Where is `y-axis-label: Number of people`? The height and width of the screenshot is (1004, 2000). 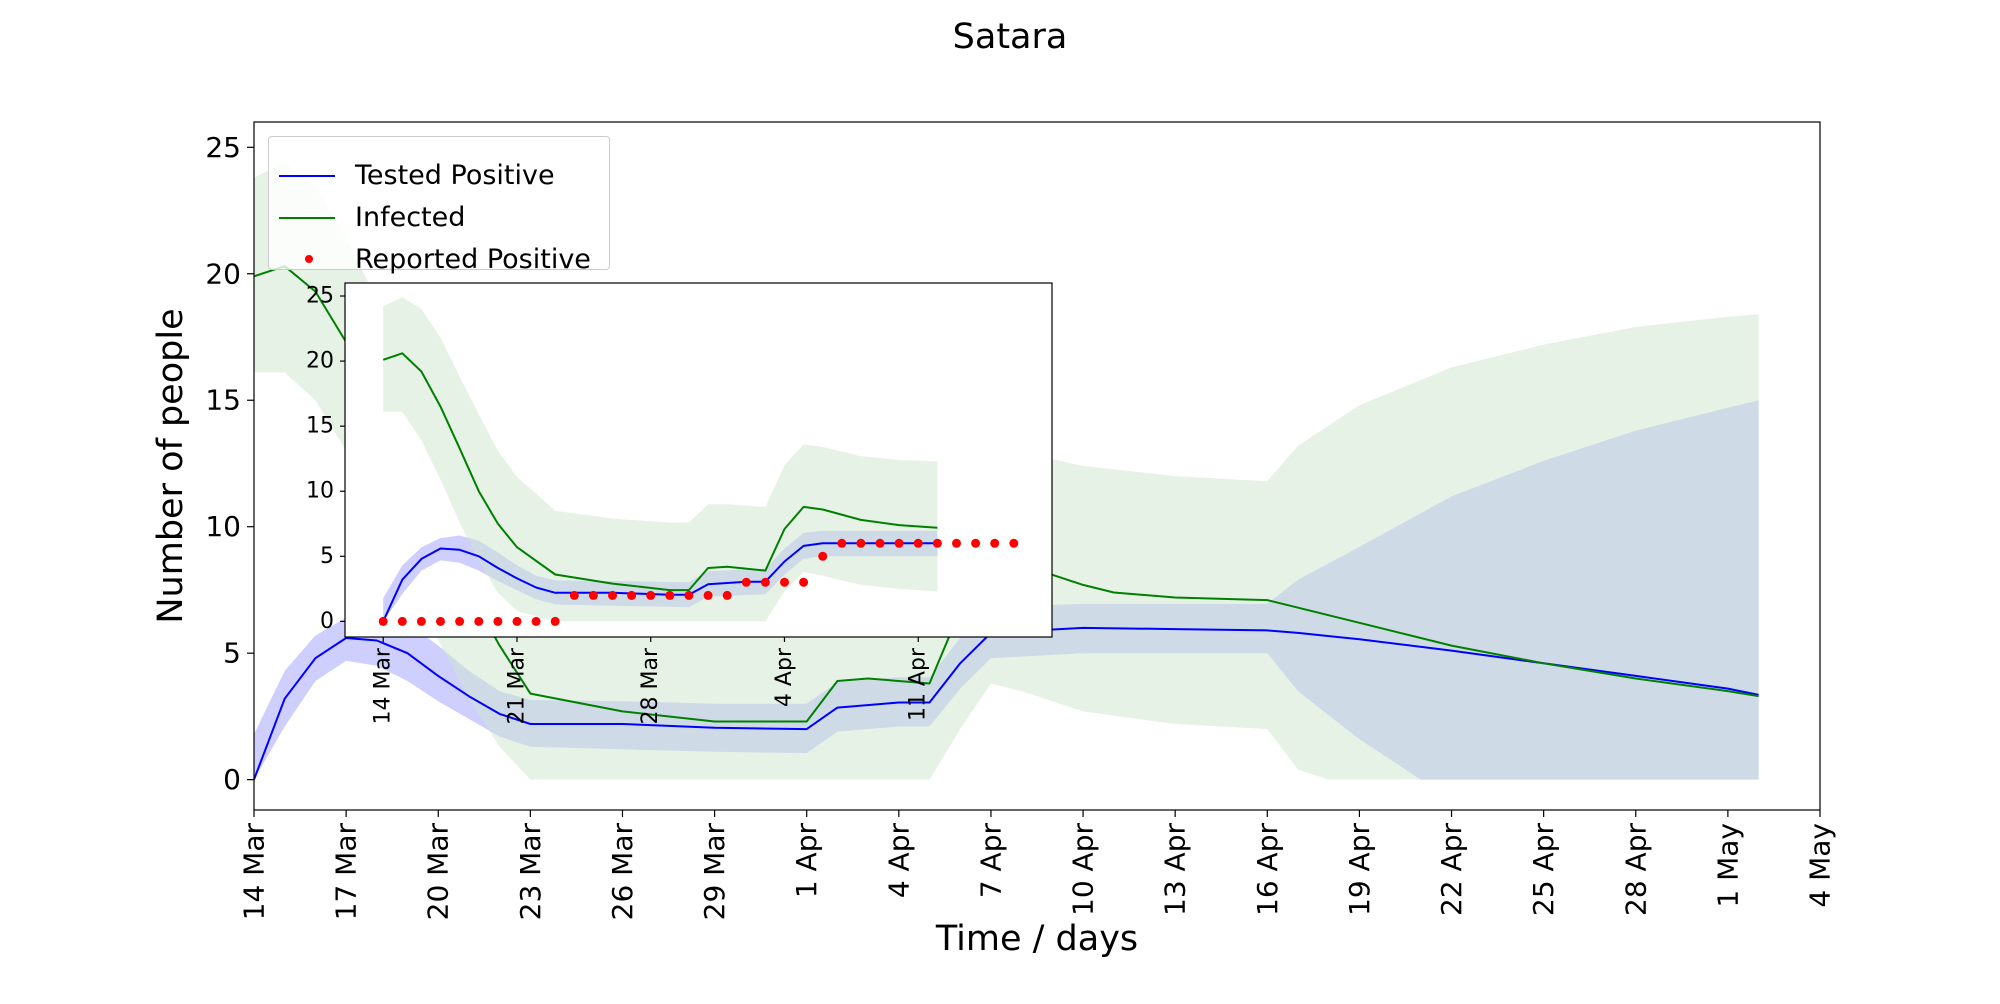 y-axis-label: Number of people is located at coordinates (171, 465).